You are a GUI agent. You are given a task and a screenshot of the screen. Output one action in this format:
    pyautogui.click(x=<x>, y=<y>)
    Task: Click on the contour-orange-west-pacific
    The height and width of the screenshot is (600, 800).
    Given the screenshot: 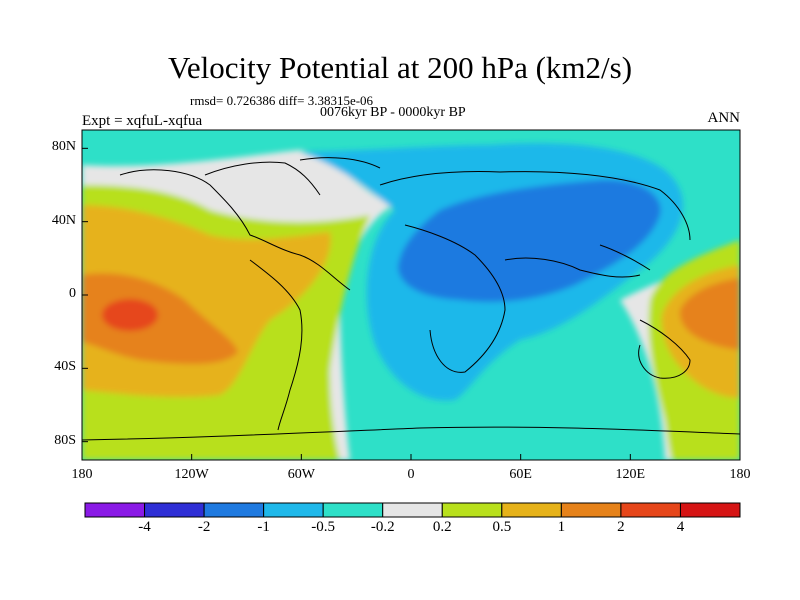 What is the action you would take?
    pyautogui.click(x=709, y=314)
    